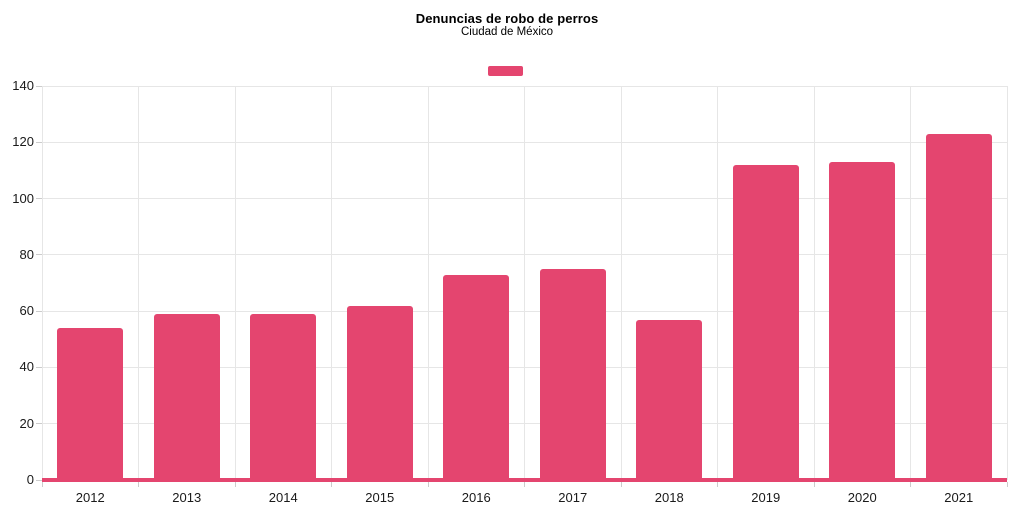 The width and height of the screenshot is (1014, 517). I want to click on x-tick-label: 2017, so click(573, 497).